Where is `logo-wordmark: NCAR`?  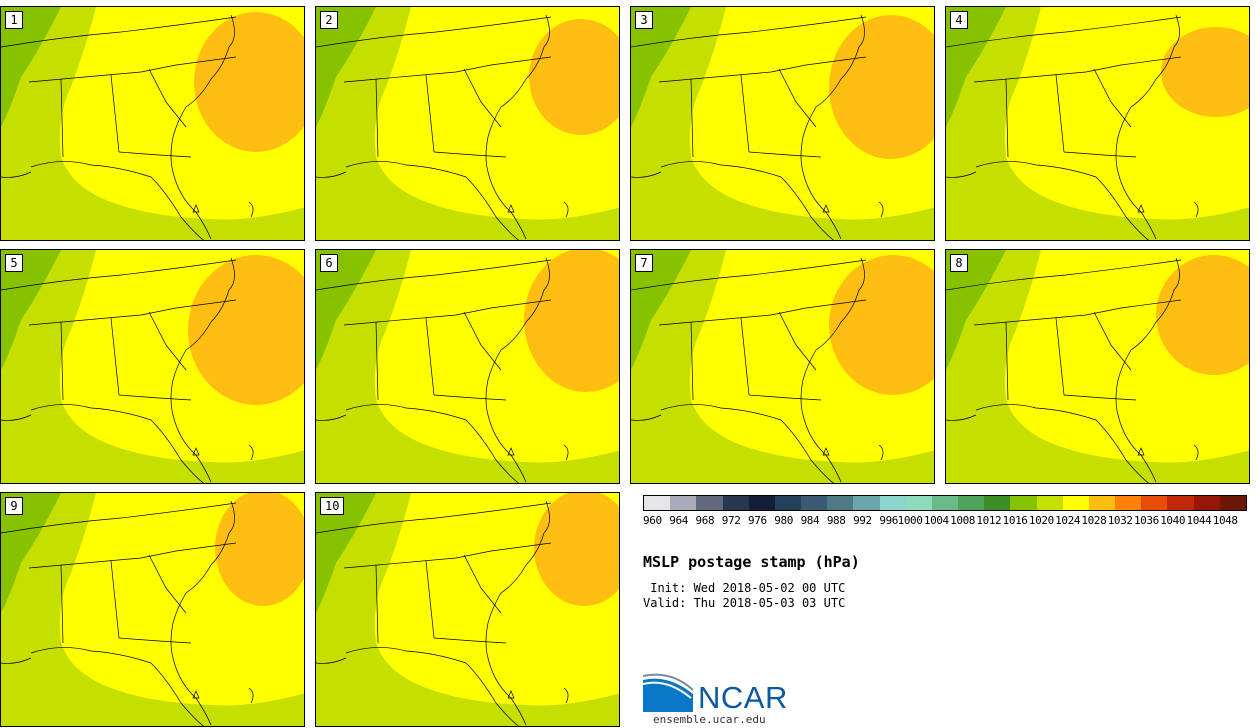 logo-wordmark: NCAR is located at coordinates (743, 697).